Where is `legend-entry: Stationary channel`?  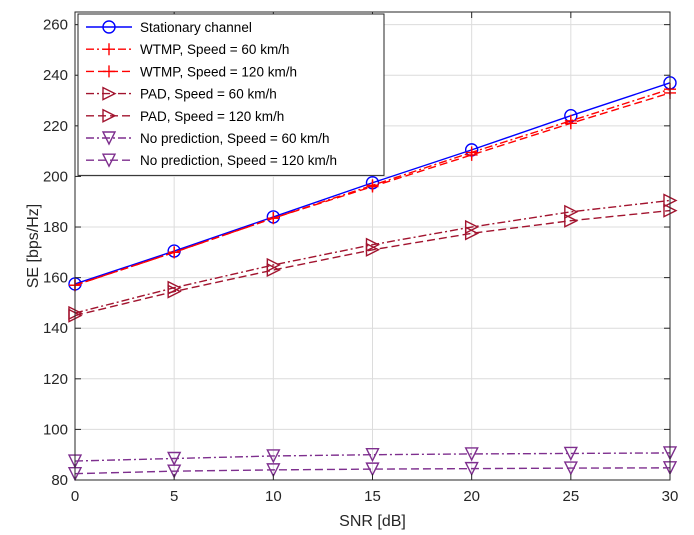 legend-entry: Stationary channel is located at coordinates (169, 27).